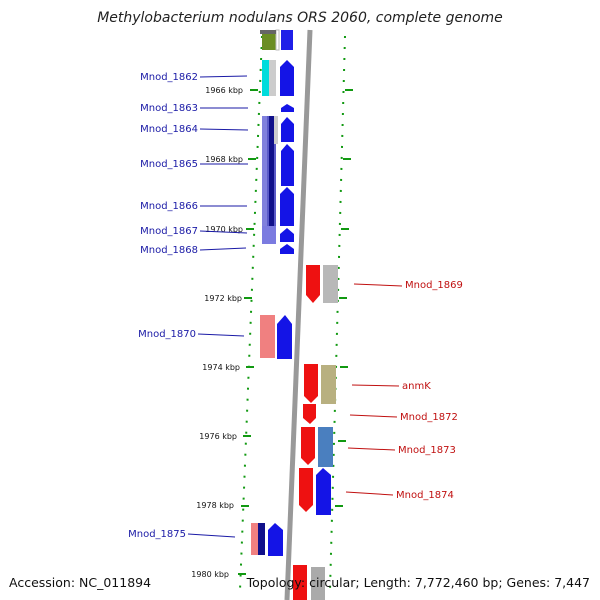 Image resolution: width=600 pixels, height=600 pixels. Describe the element at coordinates (169, 129) in the screenshot. I see `gene-label: Mnod_1864` at that location.